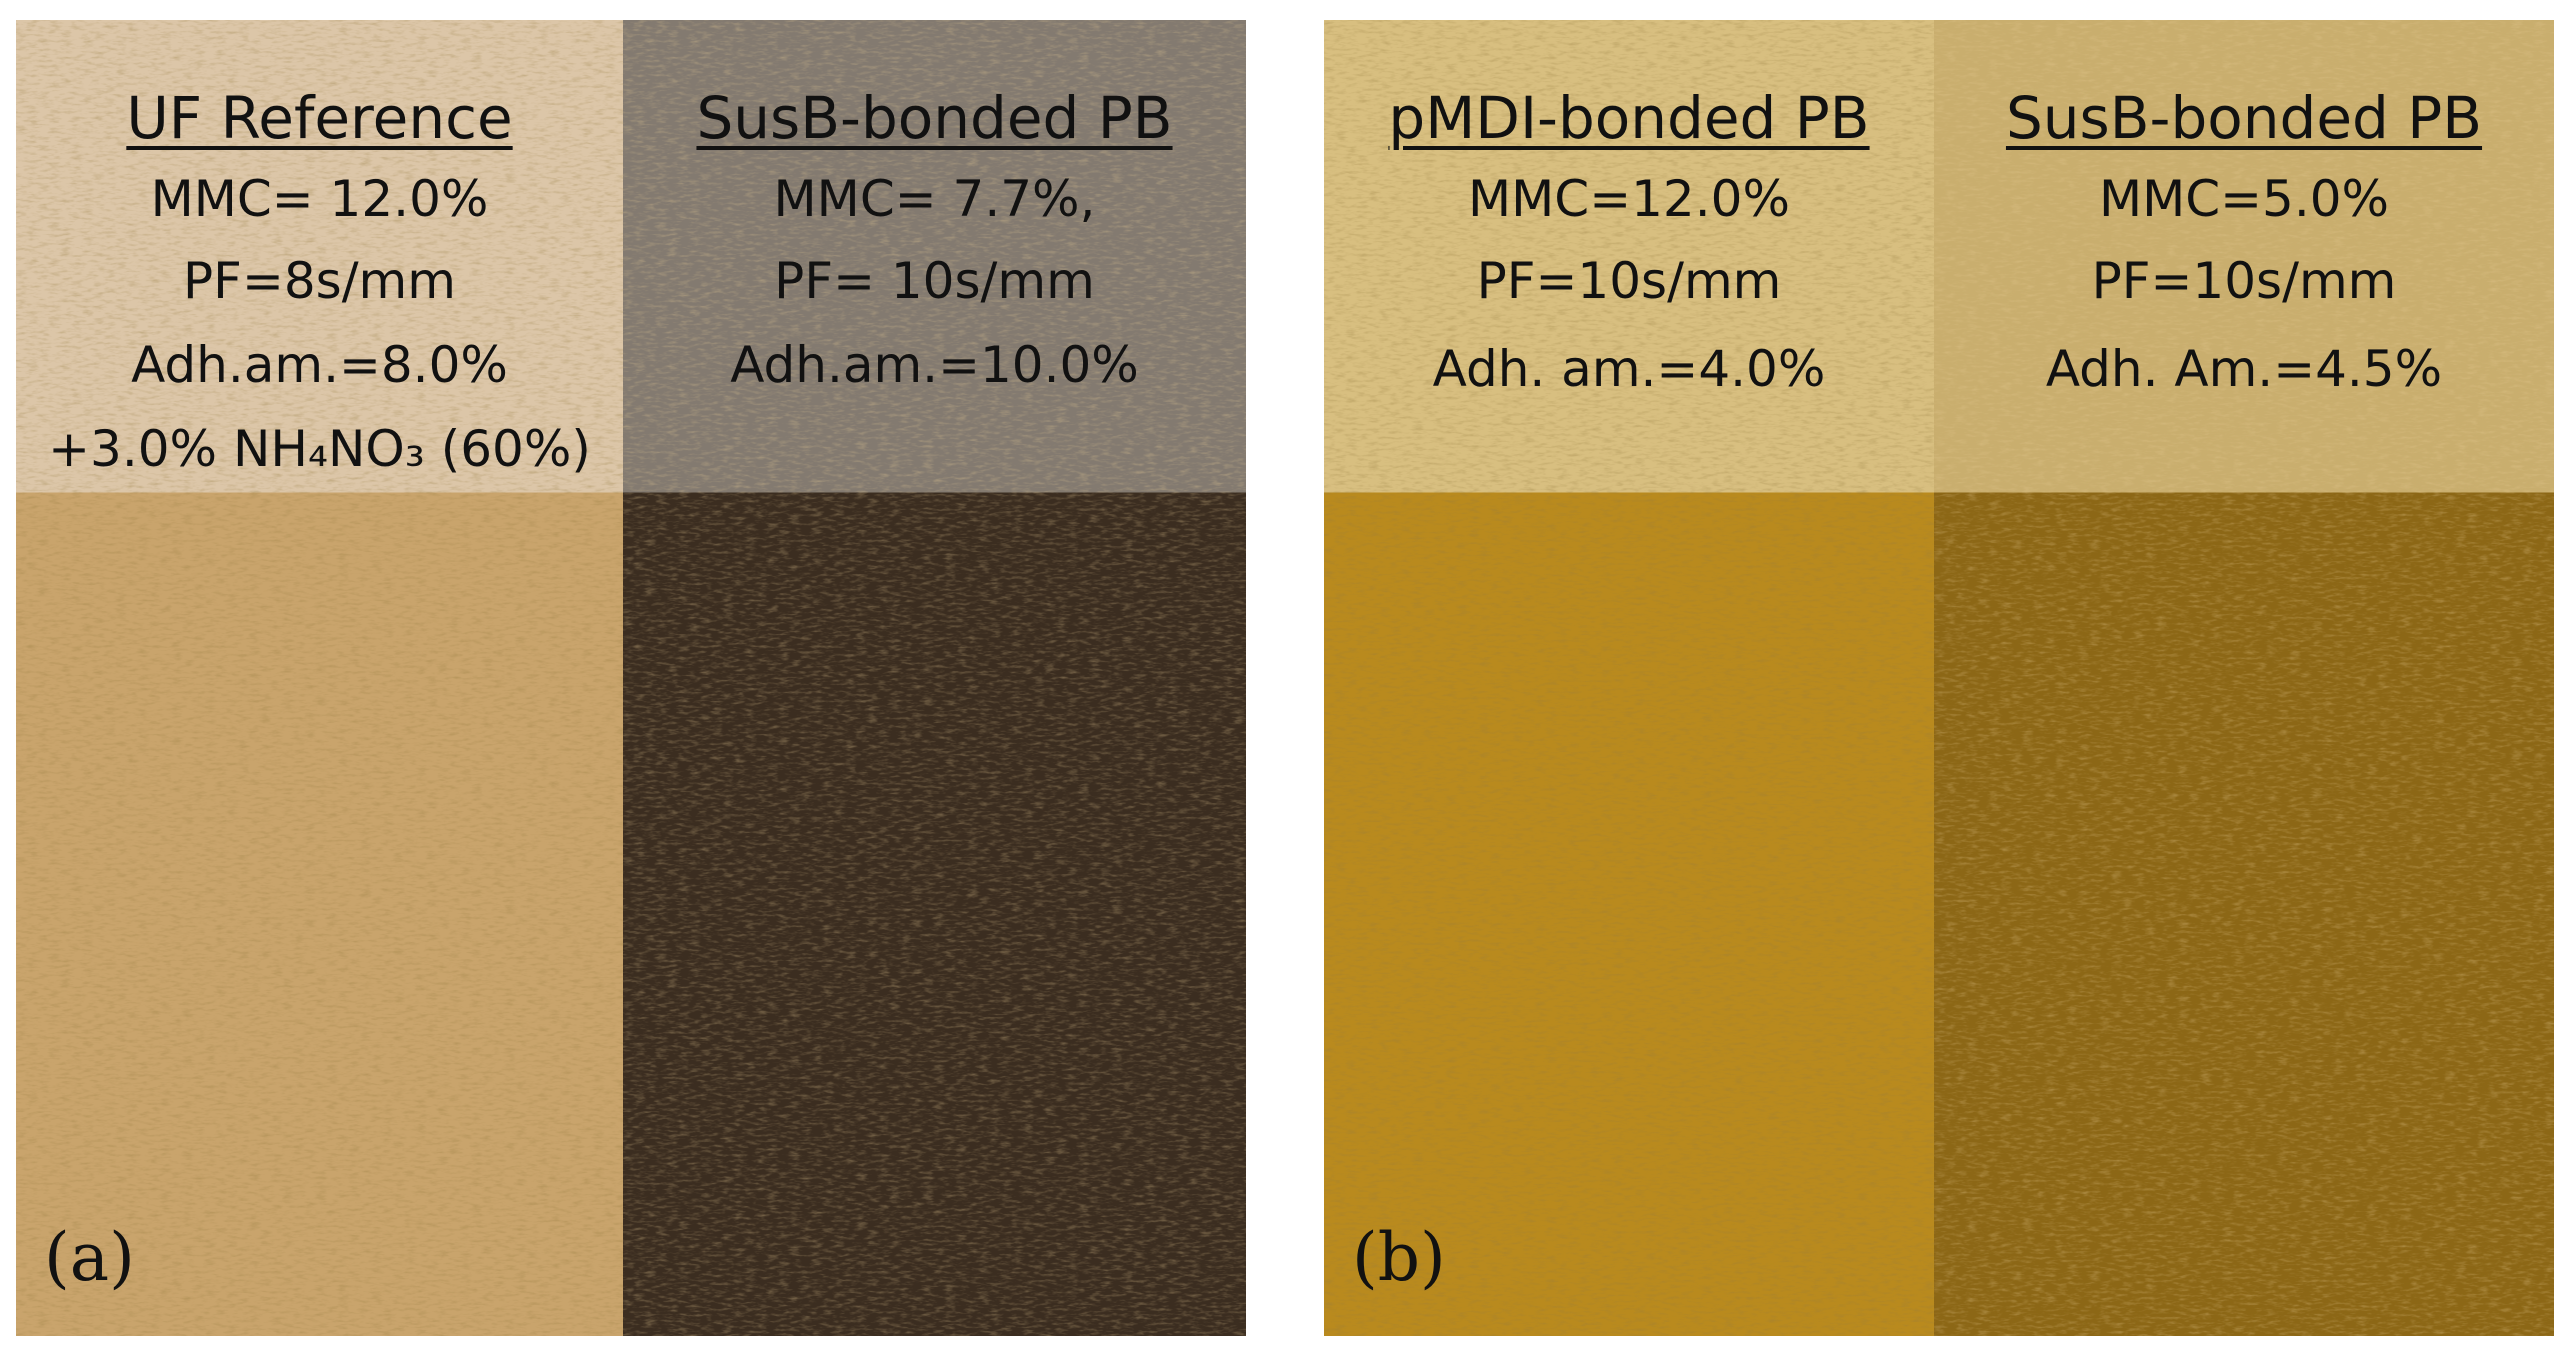  What do you see at coordinates (319, 118) in the screenshot?
I see `sample-title: UF Reference` at bounding box center [319, 118].